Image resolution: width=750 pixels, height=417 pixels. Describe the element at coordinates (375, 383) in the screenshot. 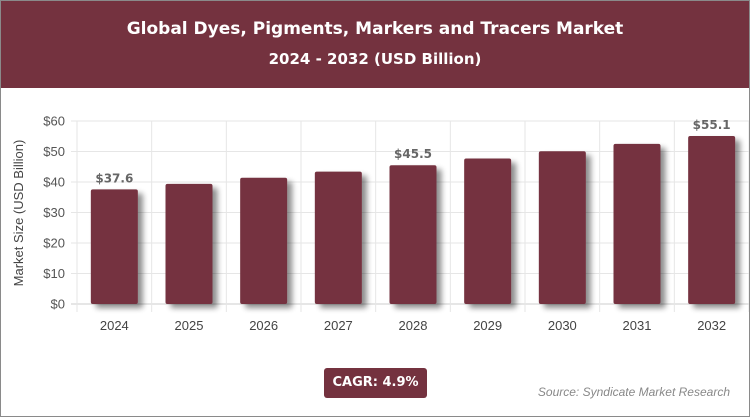

I see `cagr-badge: CAGR: 4.9%` at that location.